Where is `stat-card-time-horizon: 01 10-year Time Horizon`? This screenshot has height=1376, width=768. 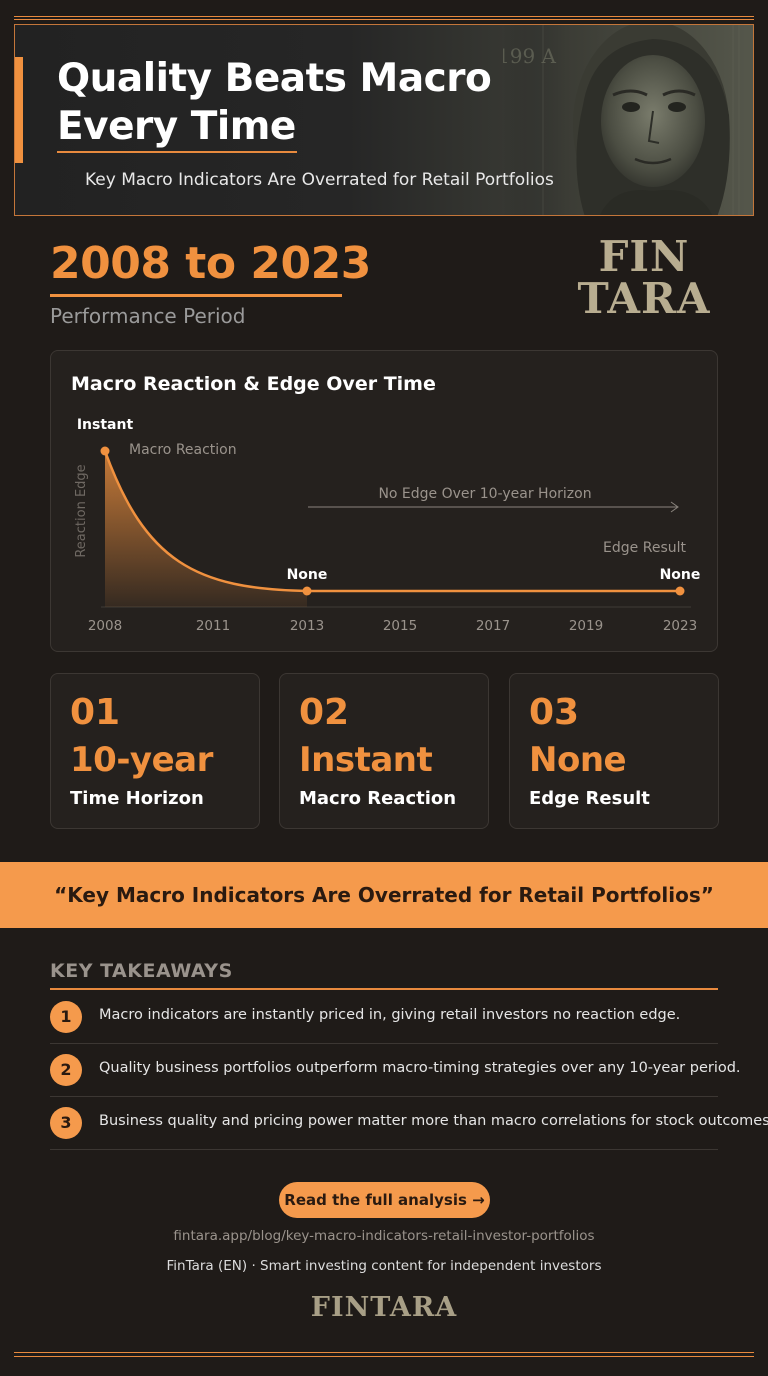
stat-card-time-horizon: 01 10-year Time Horizon is located at coordinates (155, 751).